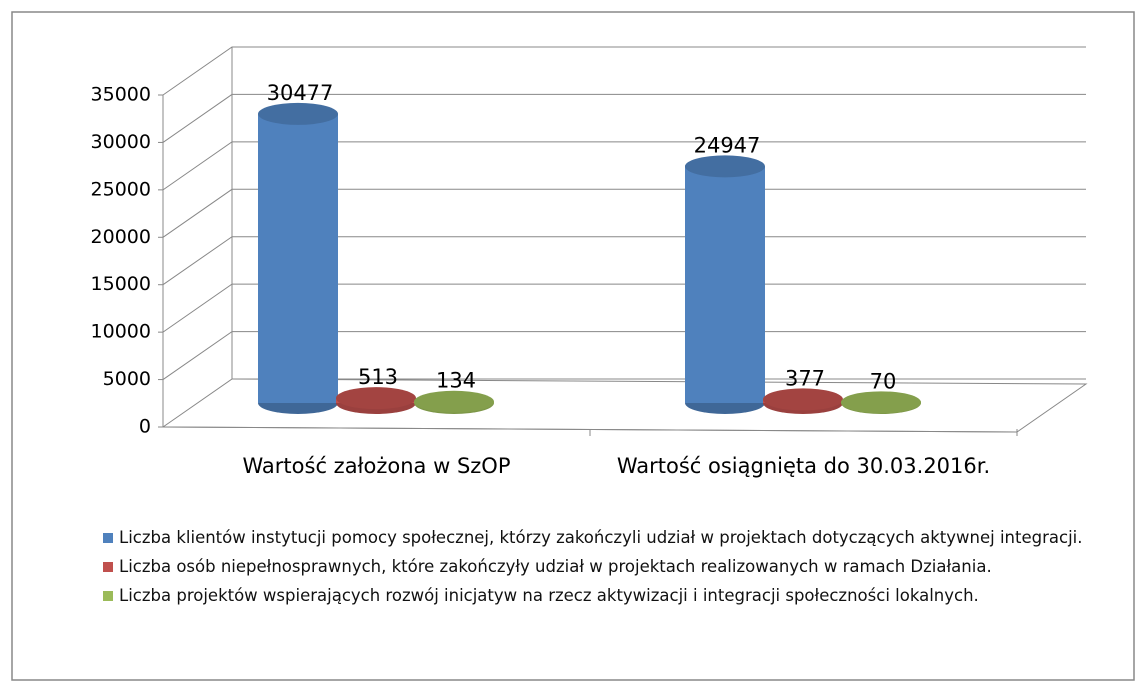 The height and width of the screenshot is (686, 1145). I want to click on value-label: 134, so click(456, 381).